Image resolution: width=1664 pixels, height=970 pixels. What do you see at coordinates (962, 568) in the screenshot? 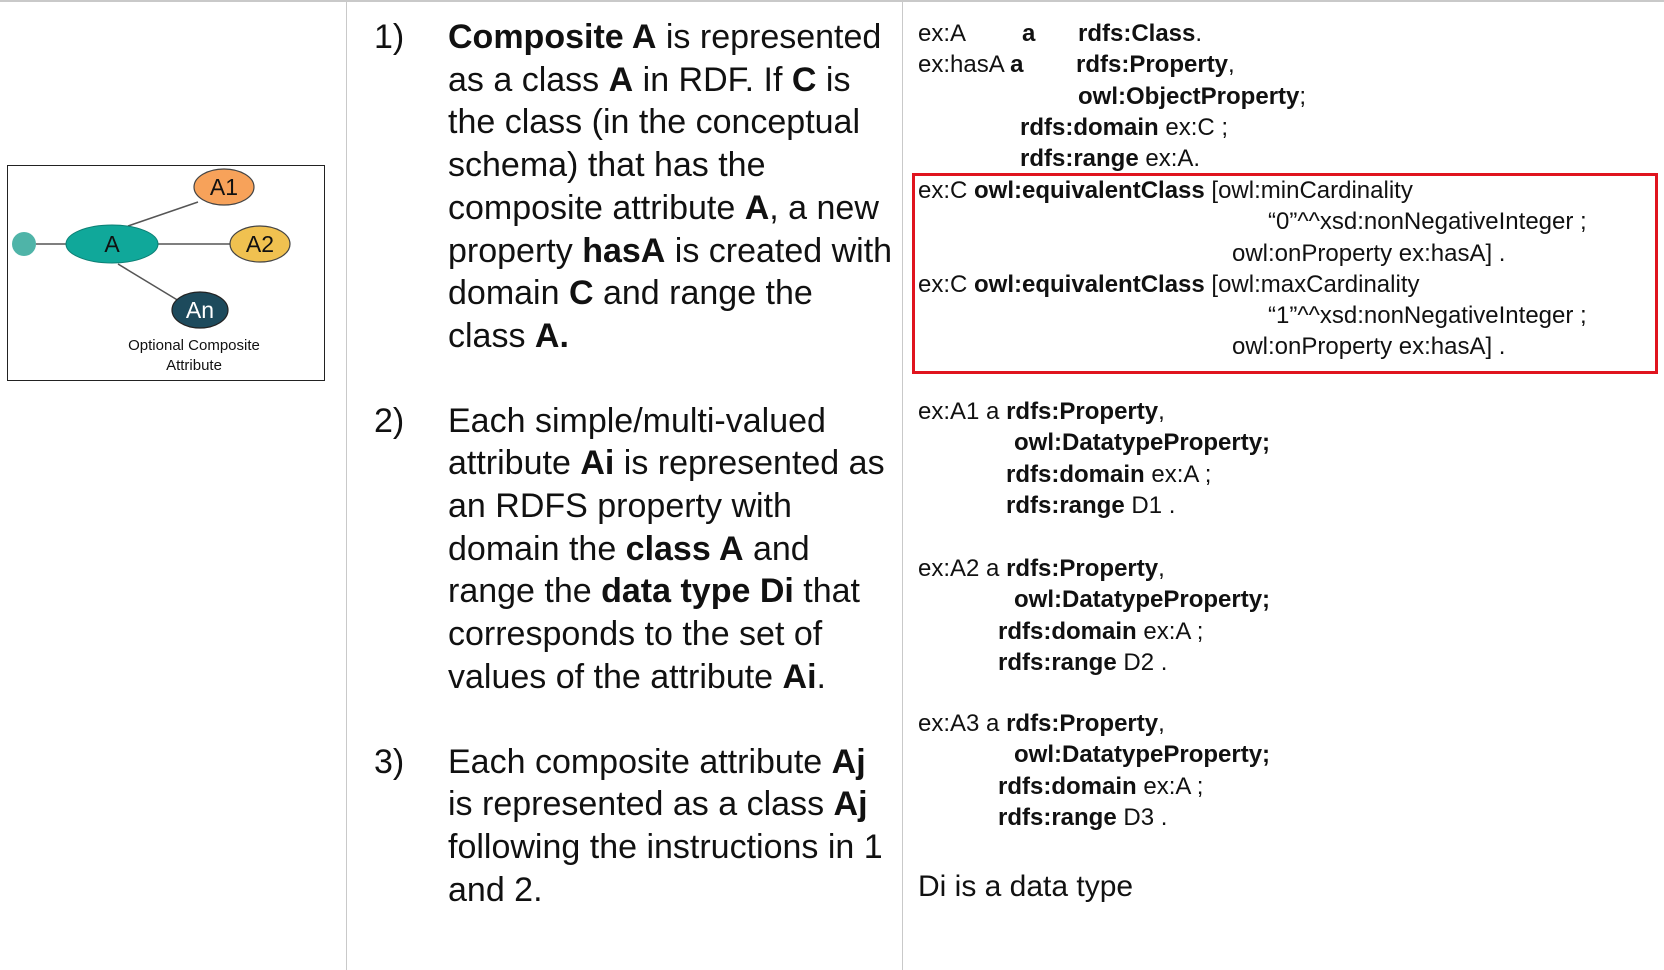
I see `code-part: ex:A2 a` at bounding box center [962, 568].